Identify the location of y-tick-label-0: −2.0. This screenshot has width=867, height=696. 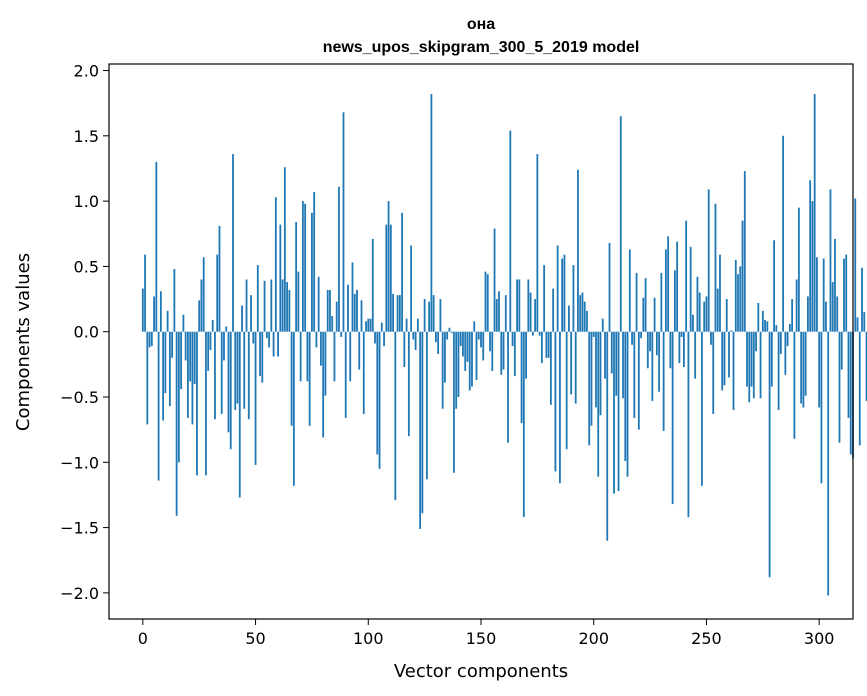
(79, 593).